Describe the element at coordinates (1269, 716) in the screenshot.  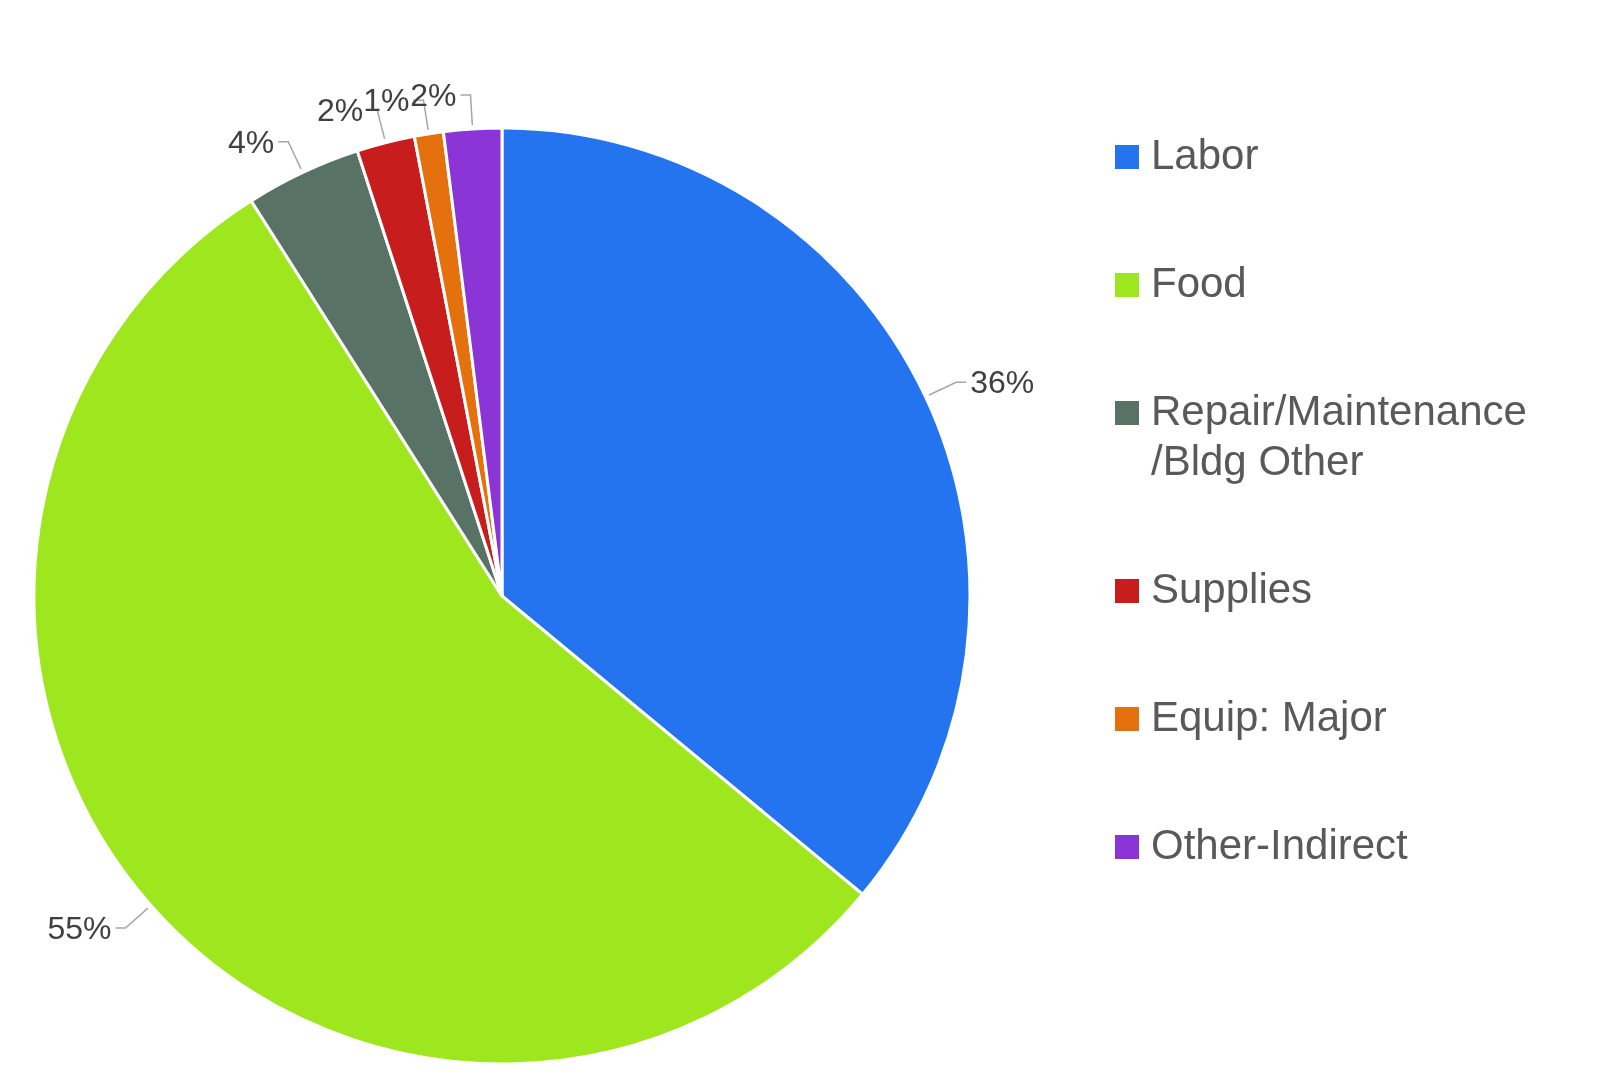
I see `legend-label: Equip: Major` at that location.